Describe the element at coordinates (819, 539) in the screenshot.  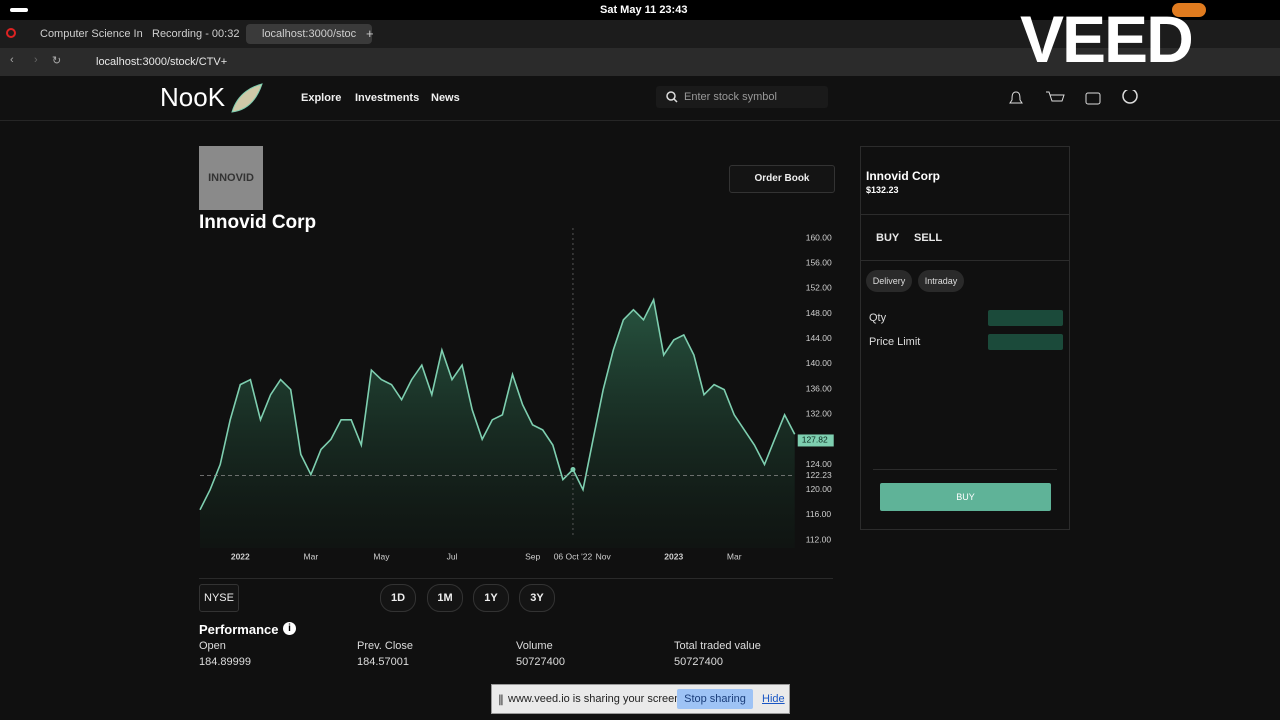
I see `y-tick-label: 112.00` at that location.